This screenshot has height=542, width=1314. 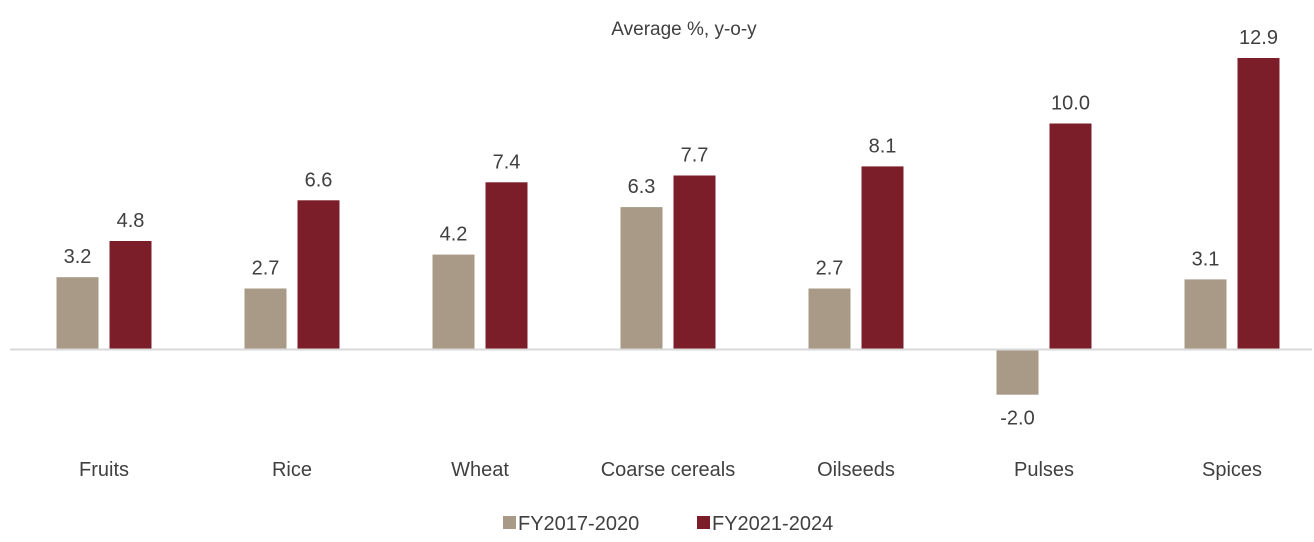 I want to click on category-label: Wheat, so click(x=480, y=470).